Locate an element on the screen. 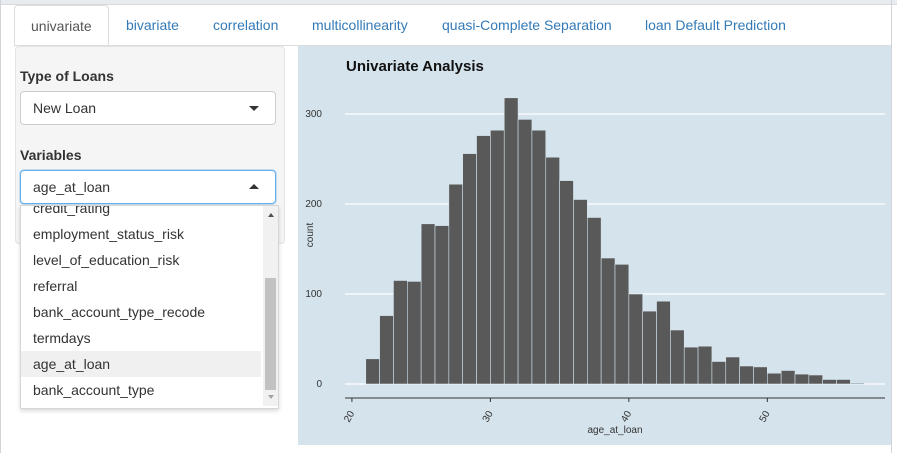 The width and height of the screenshot is (897, 453). dropdown-option: termdays is located at coordinates (62, 338).